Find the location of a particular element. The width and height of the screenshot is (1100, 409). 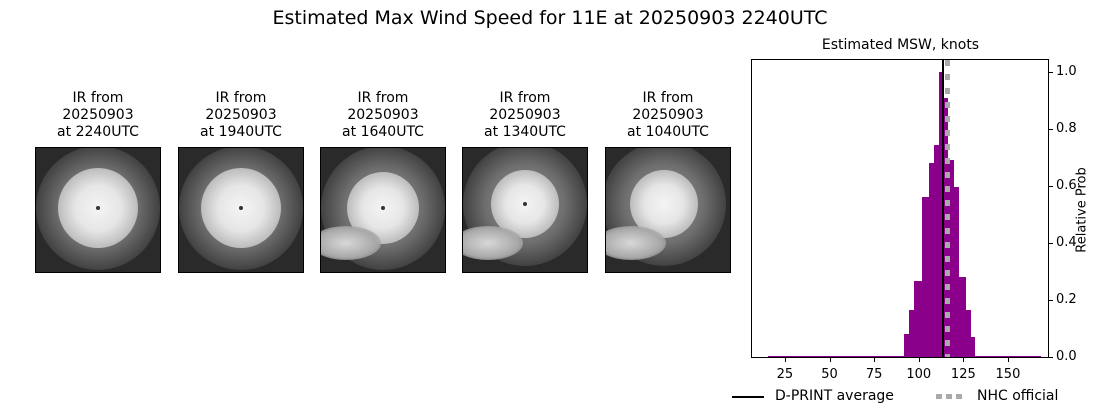

y-tick-label: 0.6 is located at coordinates (1066, 185).